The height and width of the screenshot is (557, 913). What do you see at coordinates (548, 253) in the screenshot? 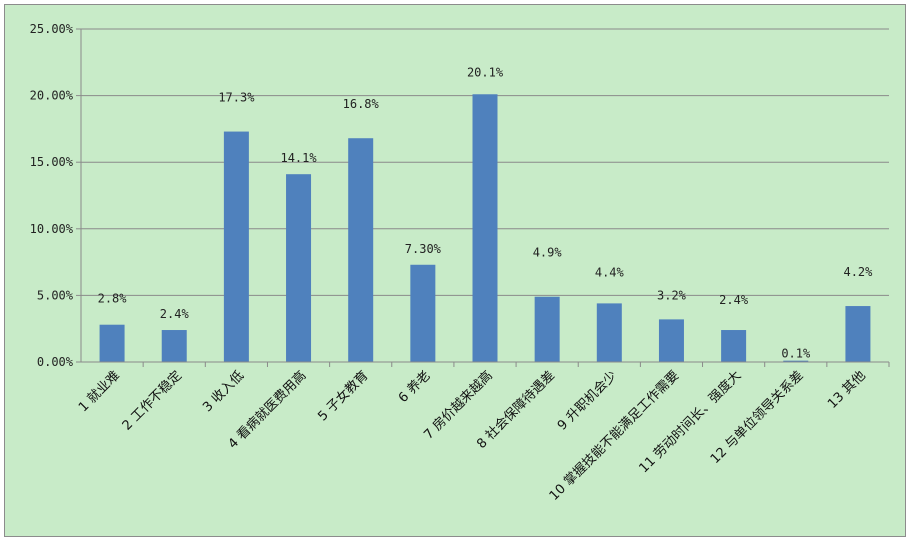
I see `data-label: 4.9%` at bounding box center [548, 253].